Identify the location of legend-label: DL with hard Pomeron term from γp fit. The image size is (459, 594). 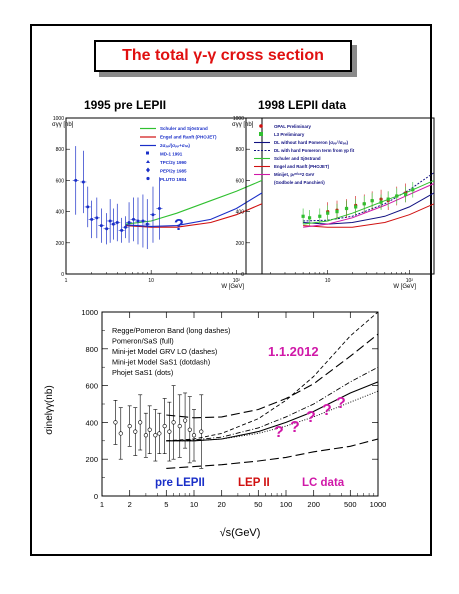
(314, 150).